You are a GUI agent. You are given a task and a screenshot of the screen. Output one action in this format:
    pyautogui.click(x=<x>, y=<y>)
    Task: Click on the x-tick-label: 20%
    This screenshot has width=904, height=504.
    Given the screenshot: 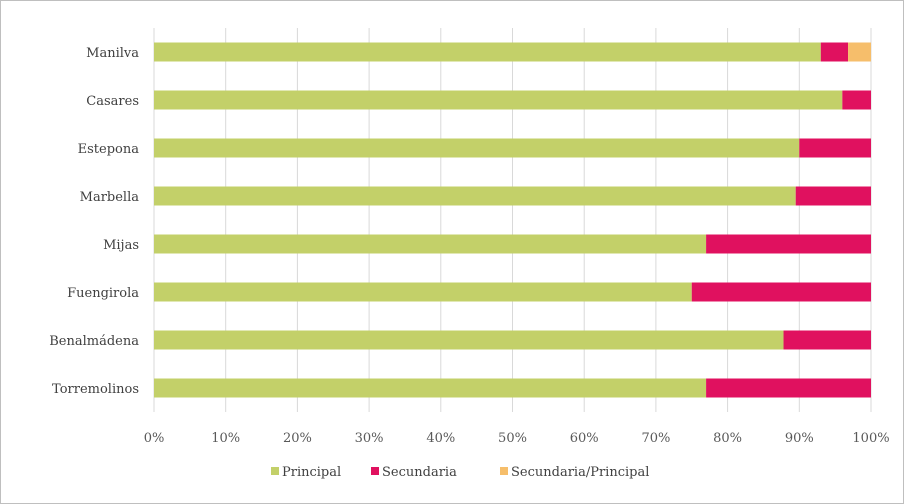 What is the action you would take?
    pyautogui.click(x=297, y=438)
    